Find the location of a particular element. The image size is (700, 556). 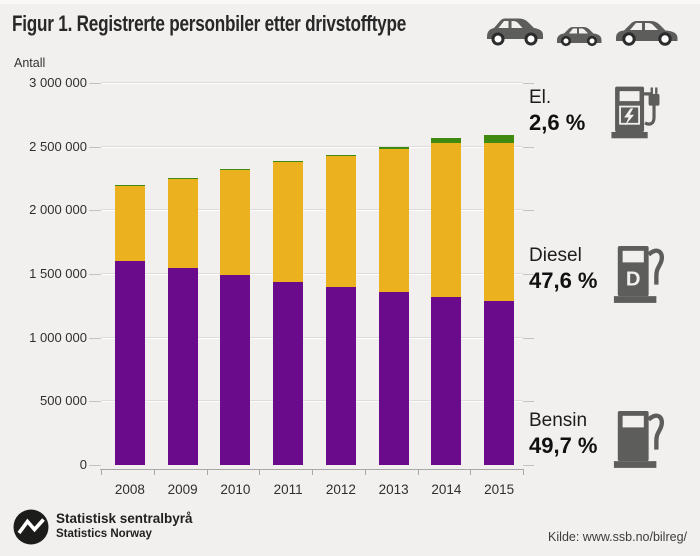

legend-item-bensin: Bensin 49,7 % is located at coordinates (614, 434).